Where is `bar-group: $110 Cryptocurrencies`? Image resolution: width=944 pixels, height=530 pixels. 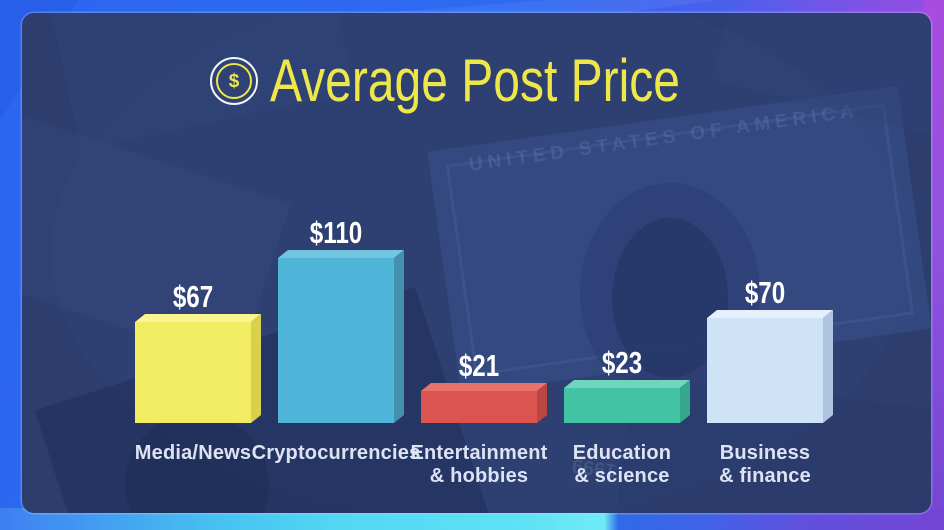 bar-group: $110 Cryptocurrencies is located at coordinates (336, 340).